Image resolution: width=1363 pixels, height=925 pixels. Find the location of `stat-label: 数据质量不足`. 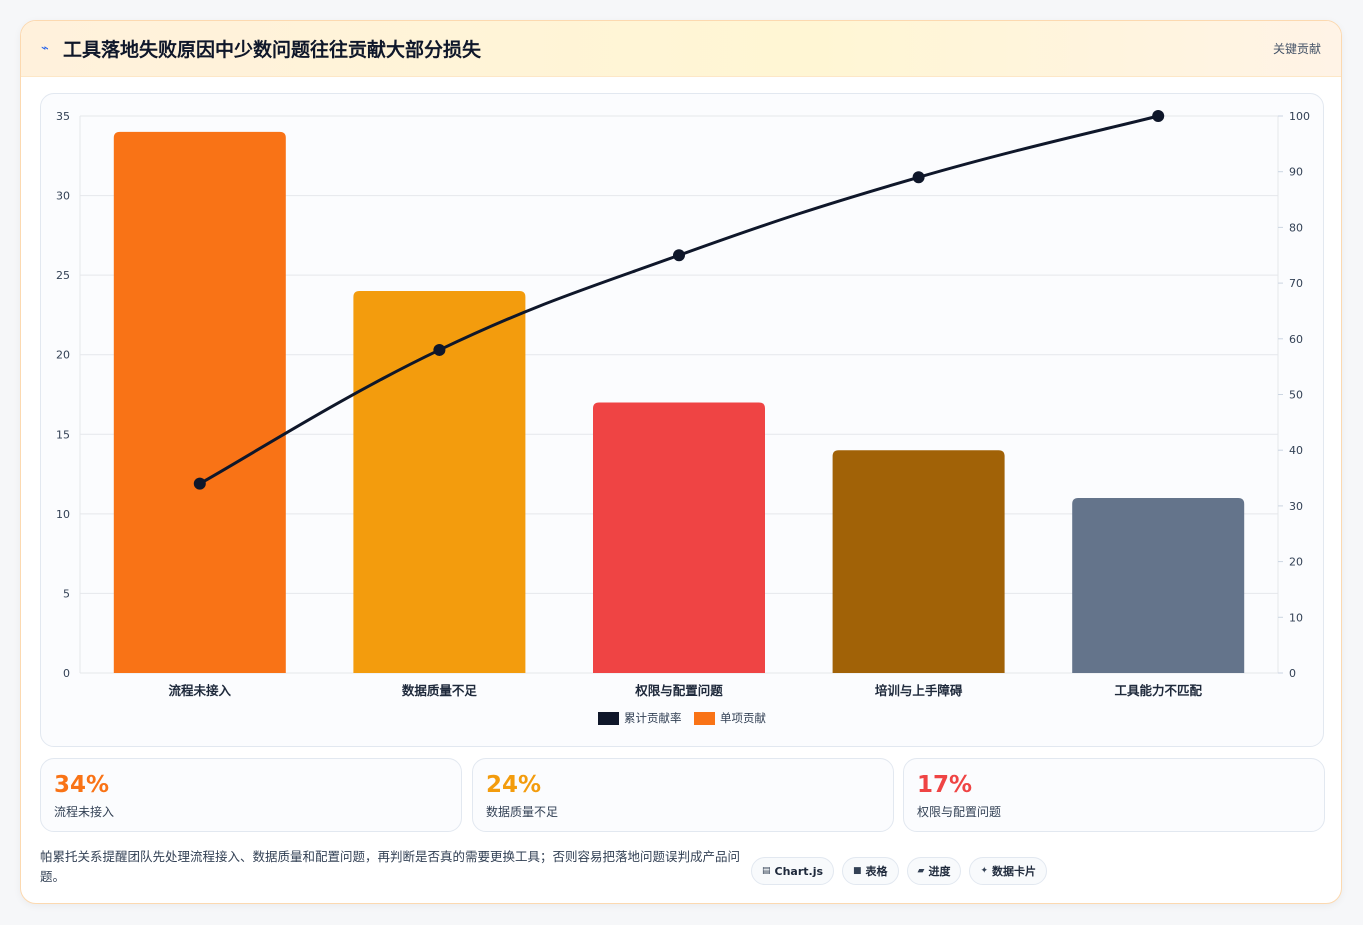

stat-label: 数据质量不足 is located at coordinates (522, 812).